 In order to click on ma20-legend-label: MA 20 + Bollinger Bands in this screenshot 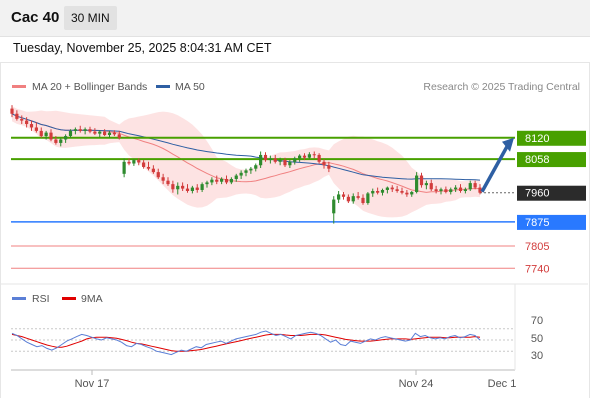, I will do `click(89, 87)`.